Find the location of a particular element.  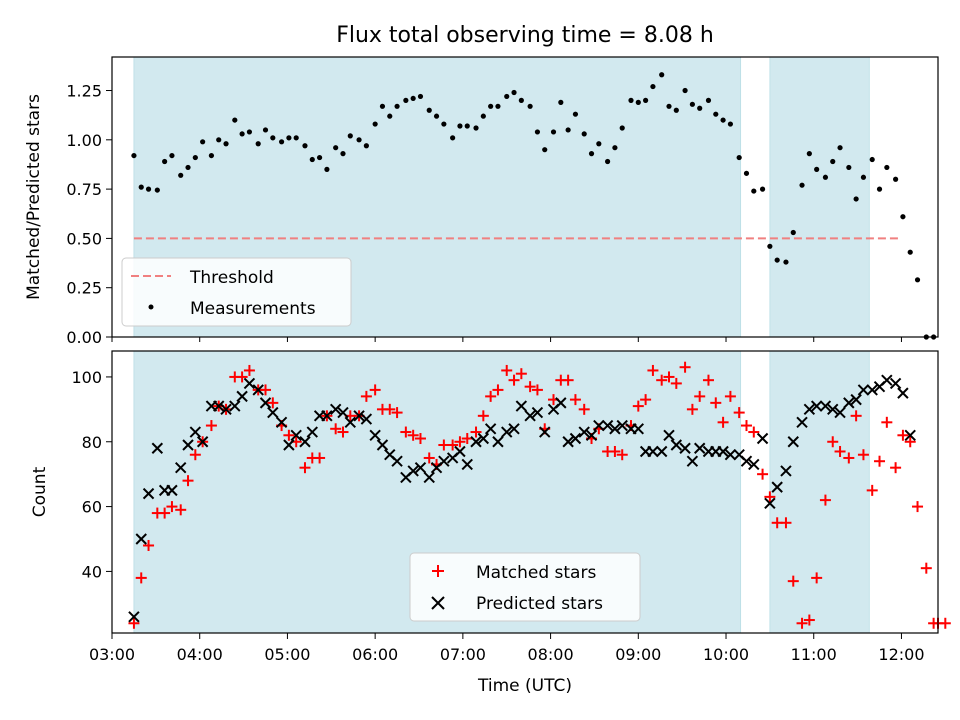

y-tick-label: 100 is located at coordinates (86, 377).